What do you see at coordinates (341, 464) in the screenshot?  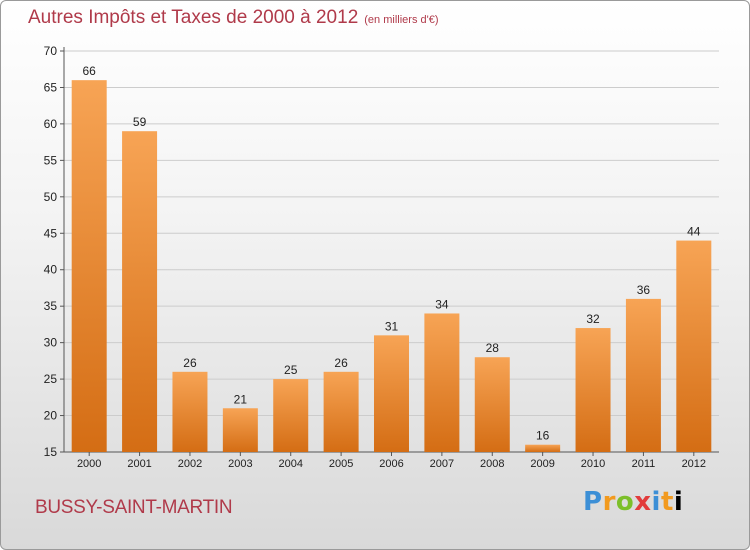 I see `x-tick-label: 2005` at bounding box center [341, 464].